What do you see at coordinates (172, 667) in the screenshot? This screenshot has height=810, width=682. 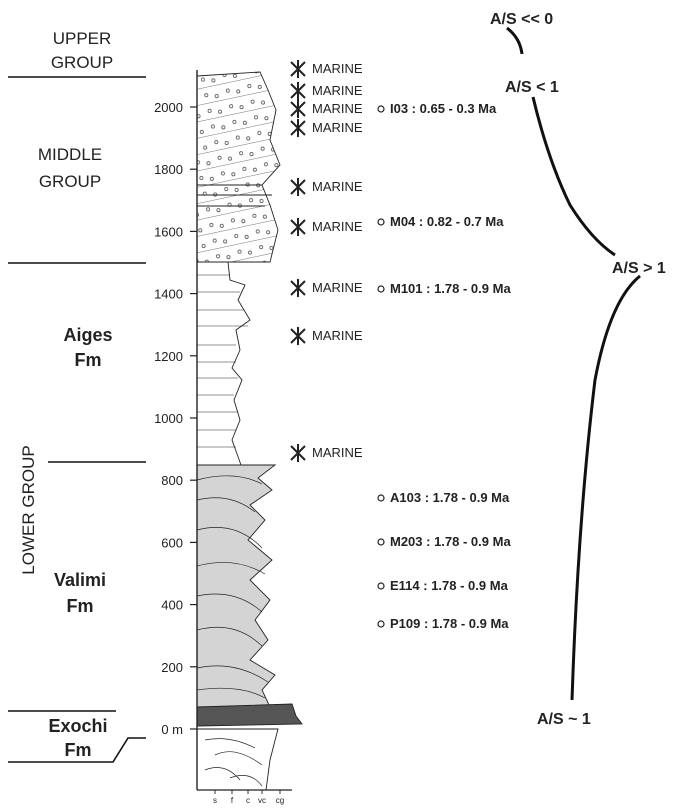 I see `tick-label: 200` at bounding box center [172, 667].